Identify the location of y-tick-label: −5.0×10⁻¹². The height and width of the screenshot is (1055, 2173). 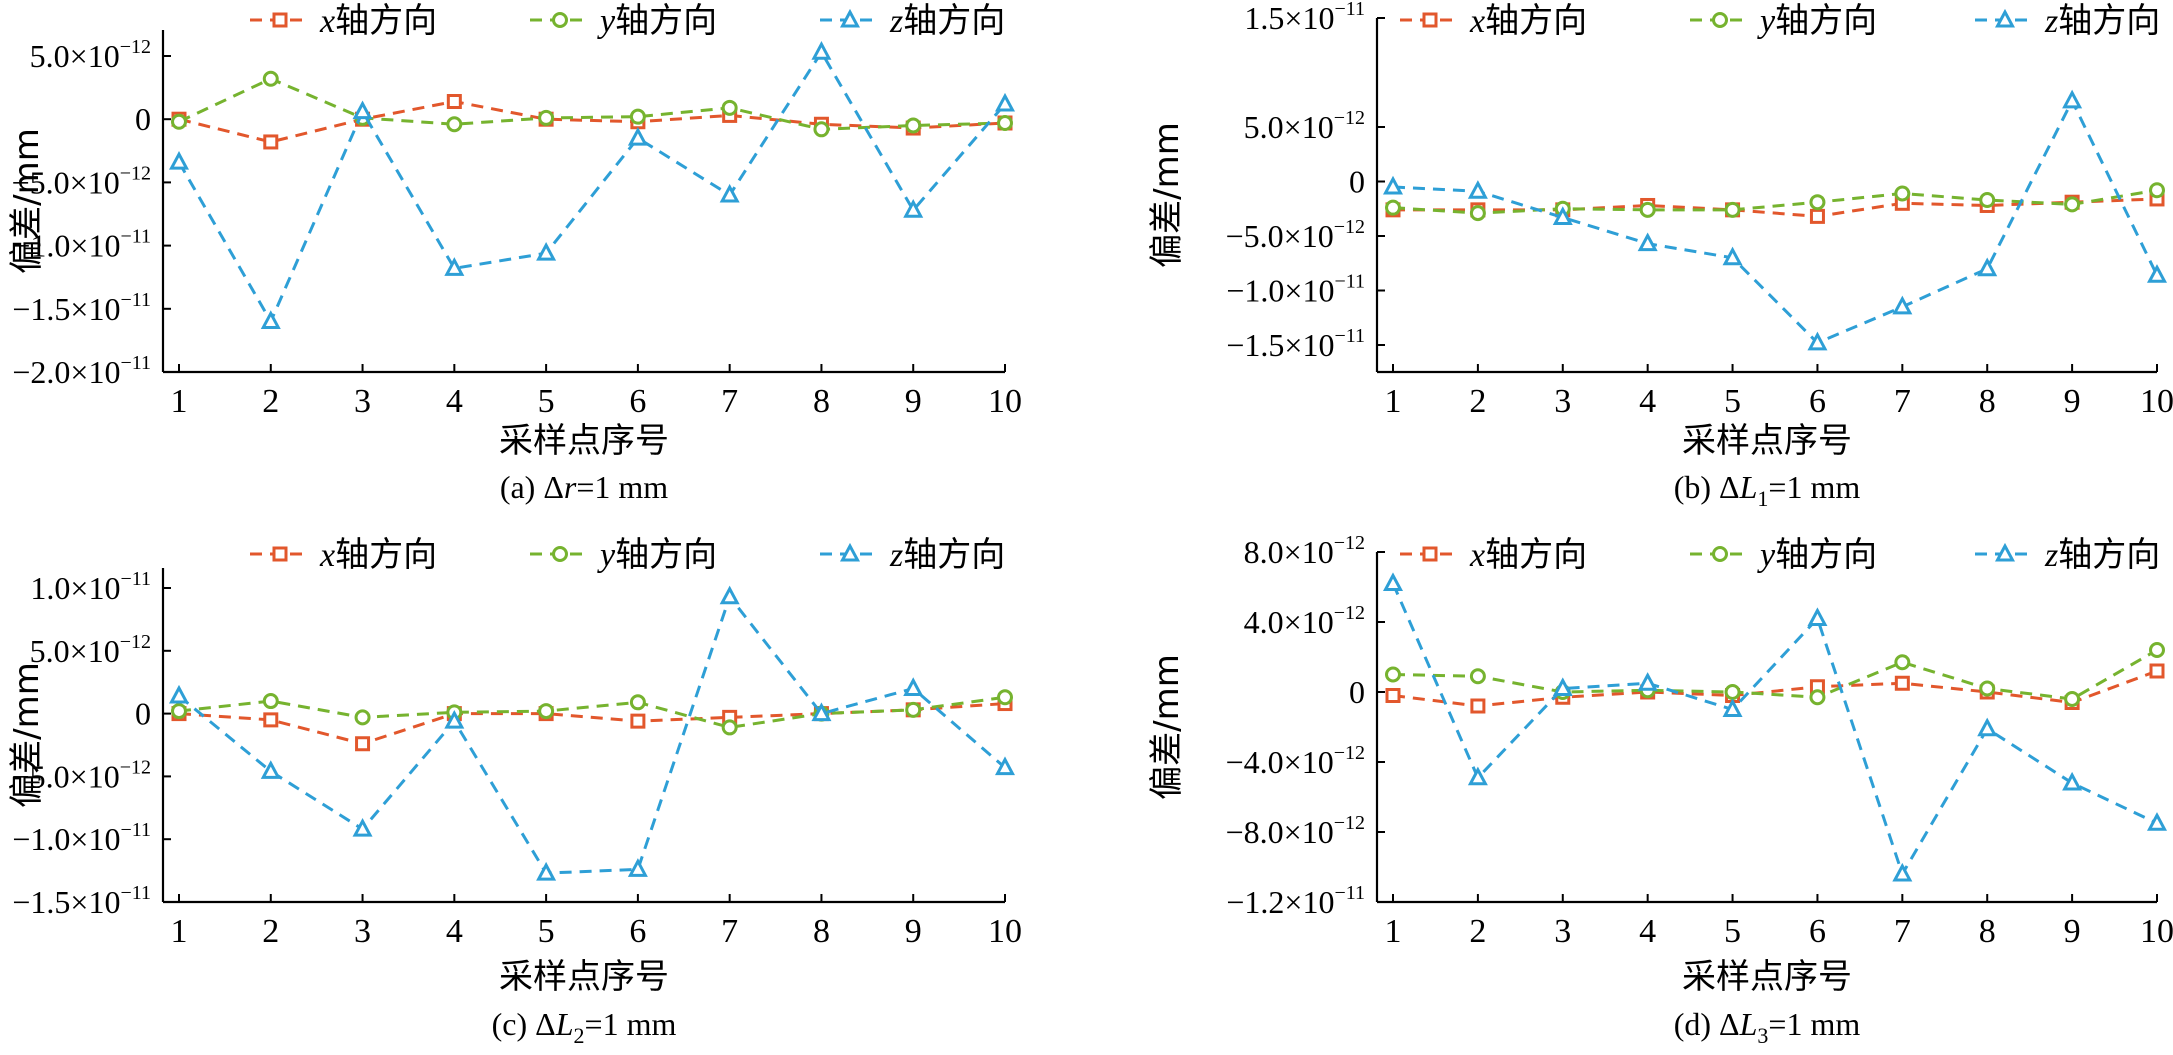
(1295, 235).